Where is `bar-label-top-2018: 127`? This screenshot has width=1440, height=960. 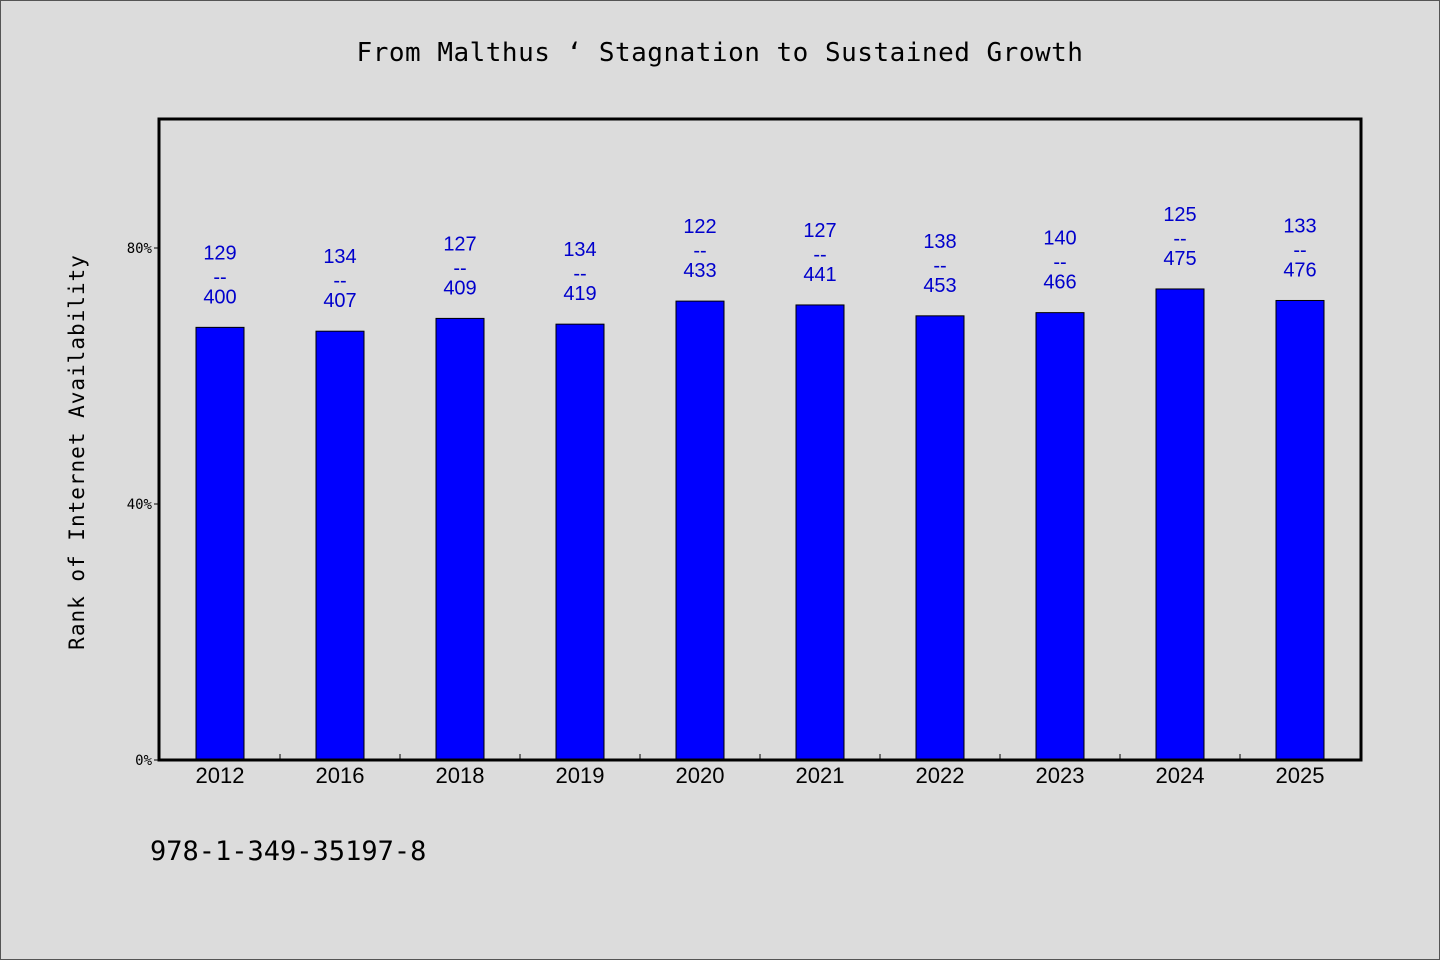
bar-label-top-2018: 127 is located at coordinates (459, 244).